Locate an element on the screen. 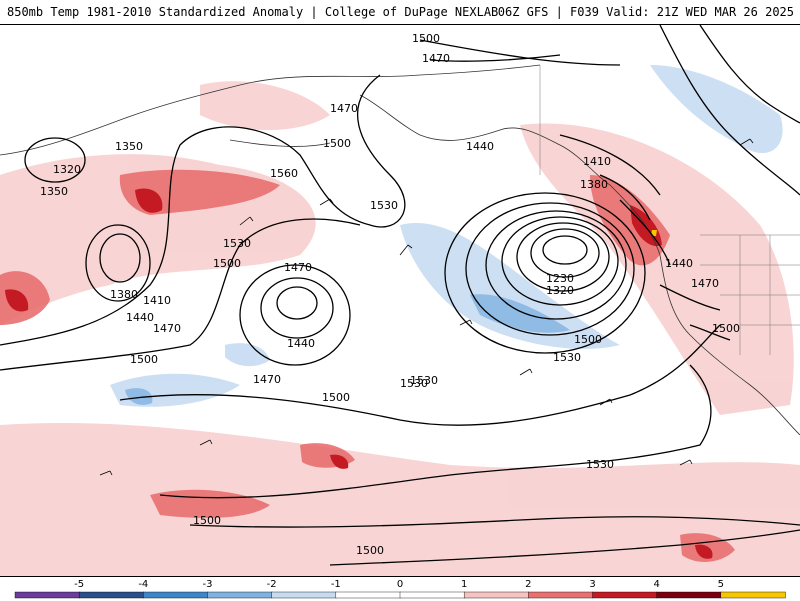 This screenshot has height=601, width=800. colorbar-tick-label: 4 is located at coordinates (656, 584).